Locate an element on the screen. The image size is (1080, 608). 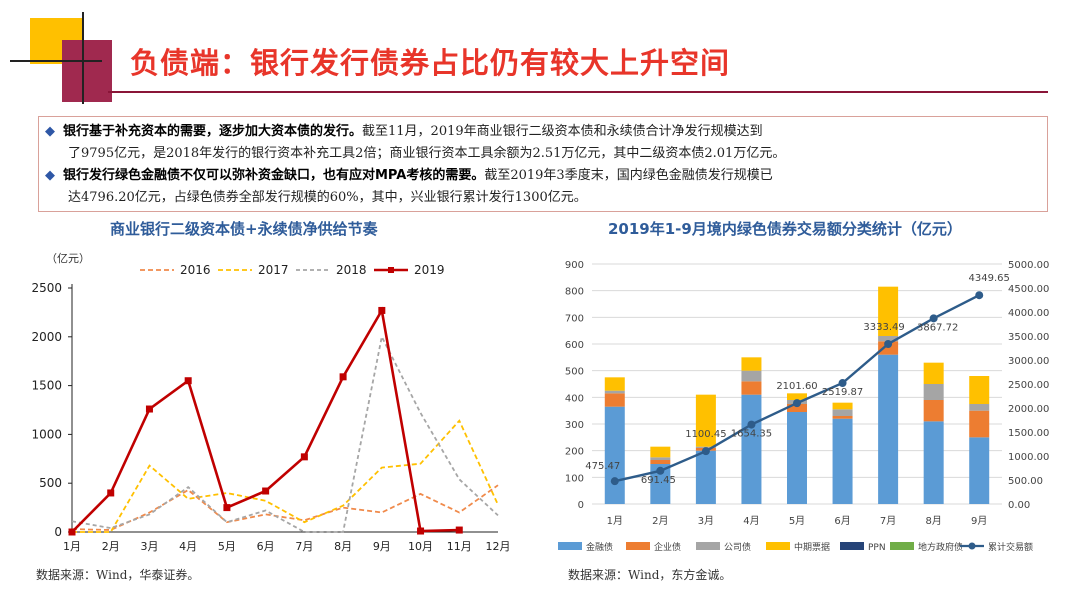
legend-label: 公司债 is located at coordinates (737, 547).